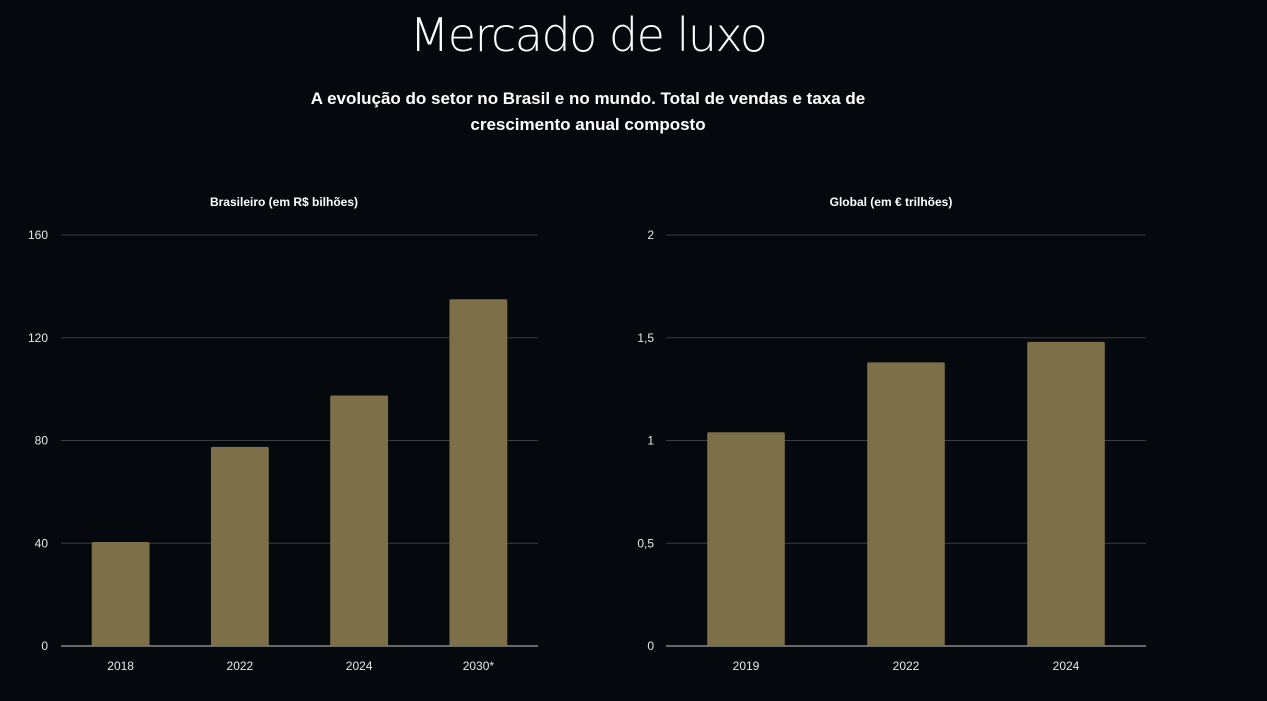 The image size is (1267, 701). Describe the element at coordinates (42, 441) in the screenshot. I see `brazil-y-tick-label: 80` at that location.